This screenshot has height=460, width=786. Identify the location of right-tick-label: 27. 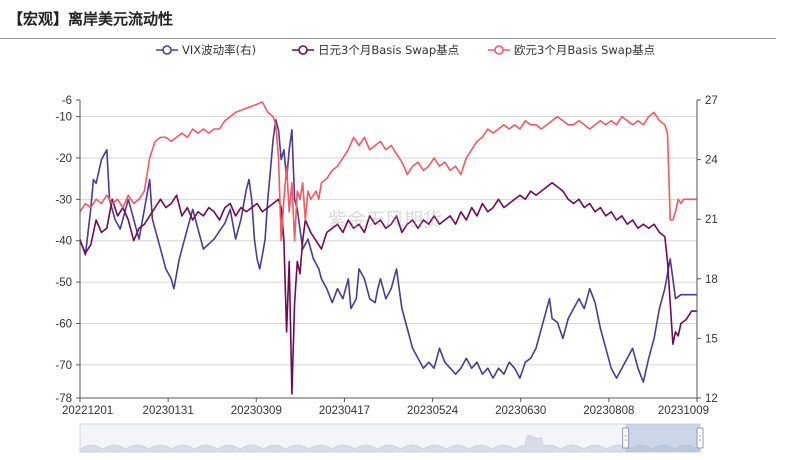
(711, 101).